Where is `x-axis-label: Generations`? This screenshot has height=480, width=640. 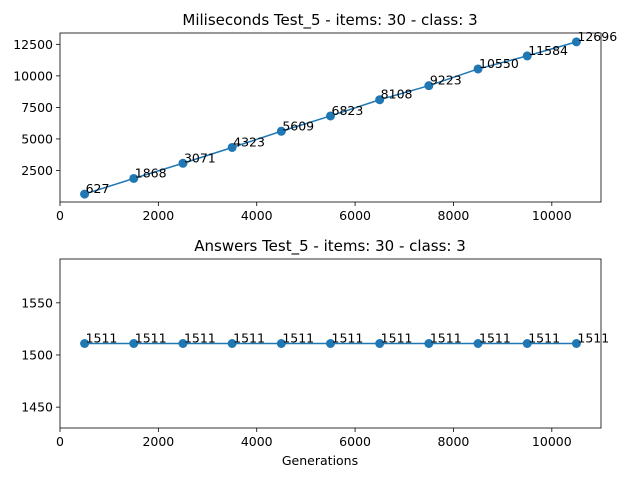 x-axis-label: Generations is located at coordinates (320, 460).